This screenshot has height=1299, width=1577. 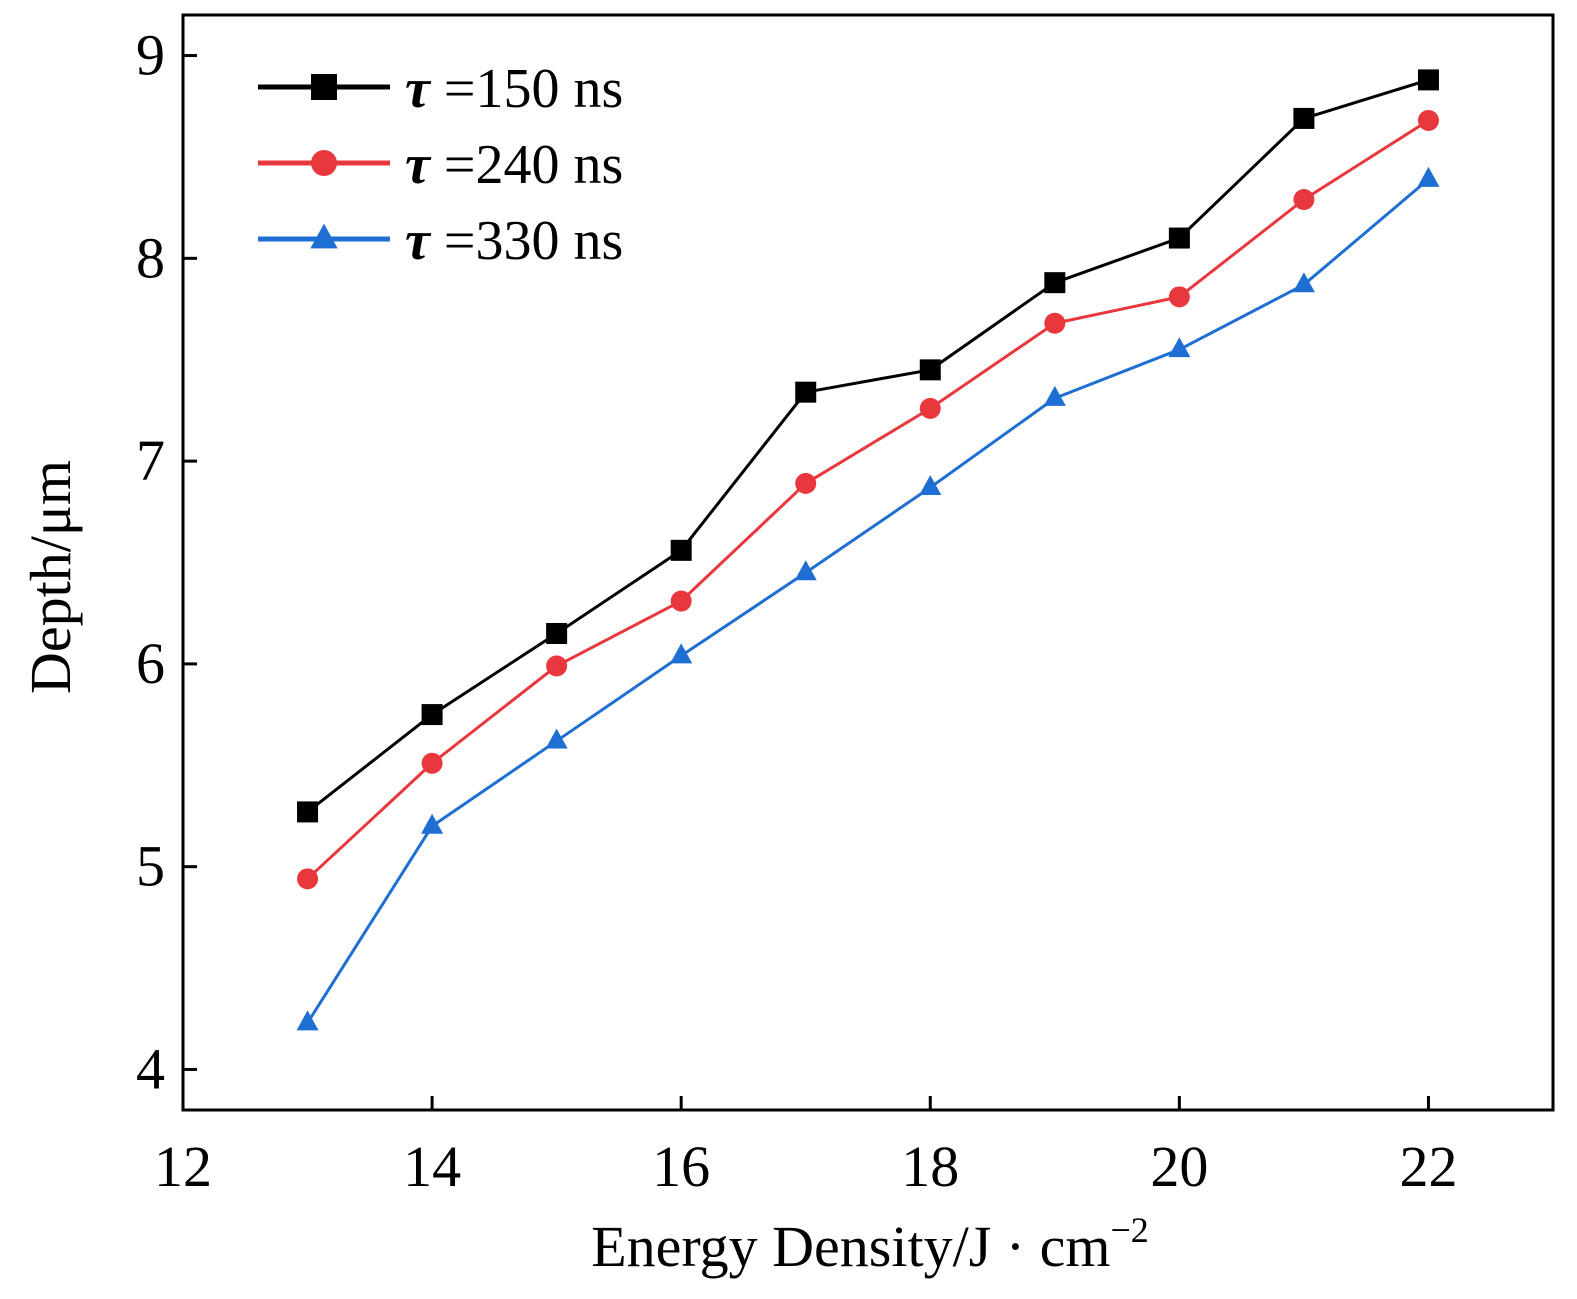 I want to click on legend-item: τ =330 ns, so click(x=440, y=241).